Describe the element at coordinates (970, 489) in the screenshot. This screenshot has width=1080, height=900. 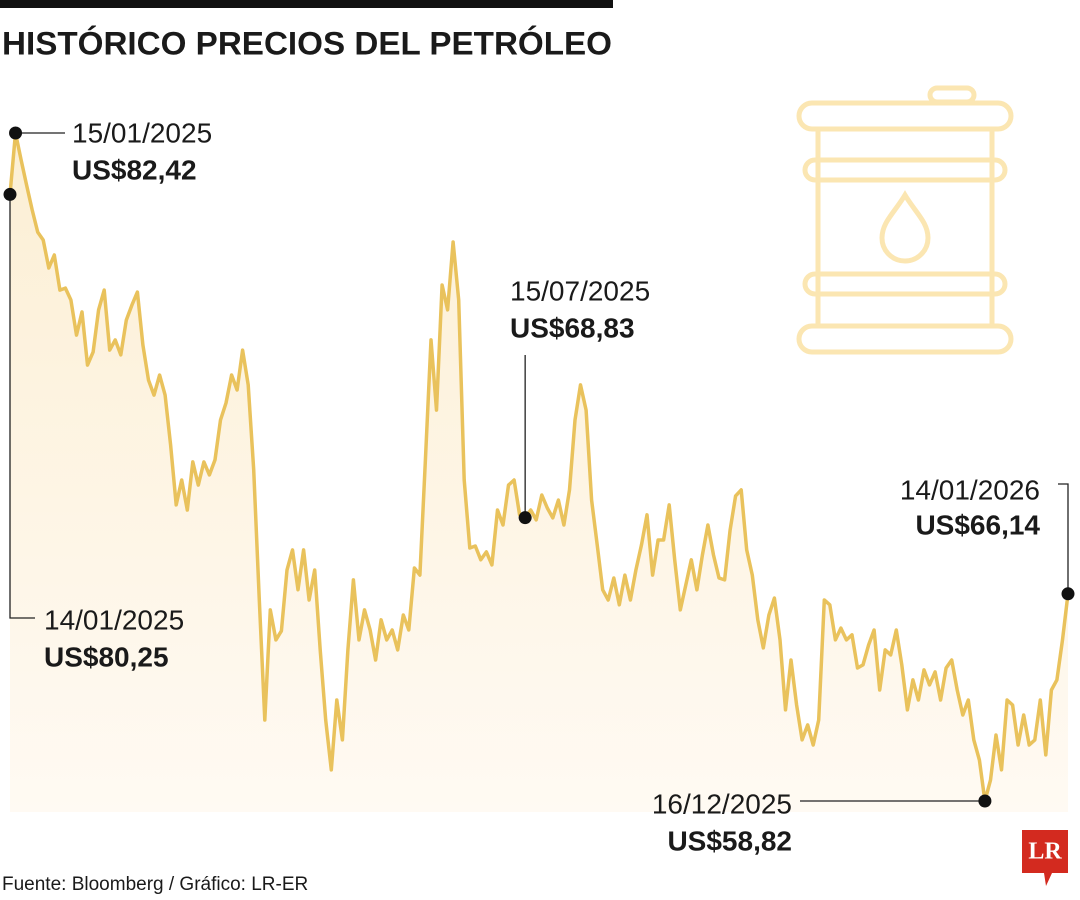
I see `annotation-date: 14/01/2026` at that location.